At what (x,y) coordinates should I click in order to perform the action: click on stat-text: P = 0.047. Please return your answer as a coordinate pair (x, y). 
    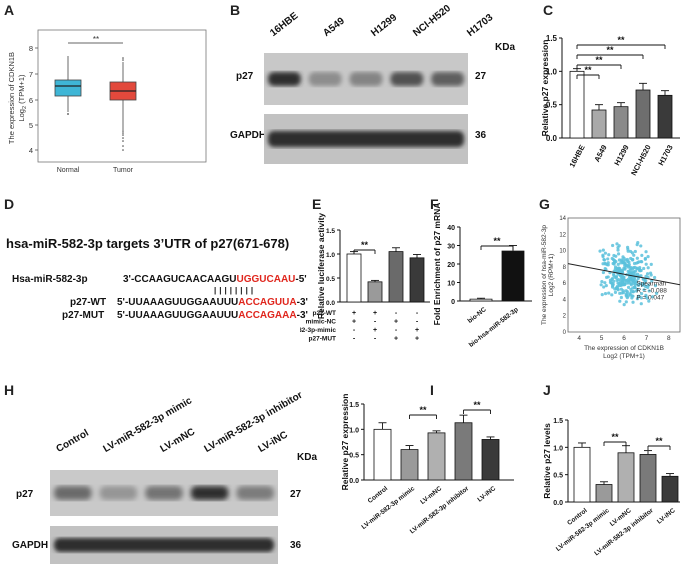
    Looking at the image, I should click on (650, 298).